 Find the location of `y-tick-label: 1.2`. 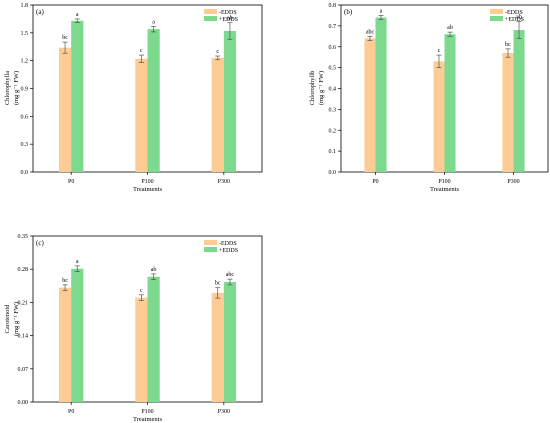

y-tick-label: 1.2 is located at coordinates (25, 62).